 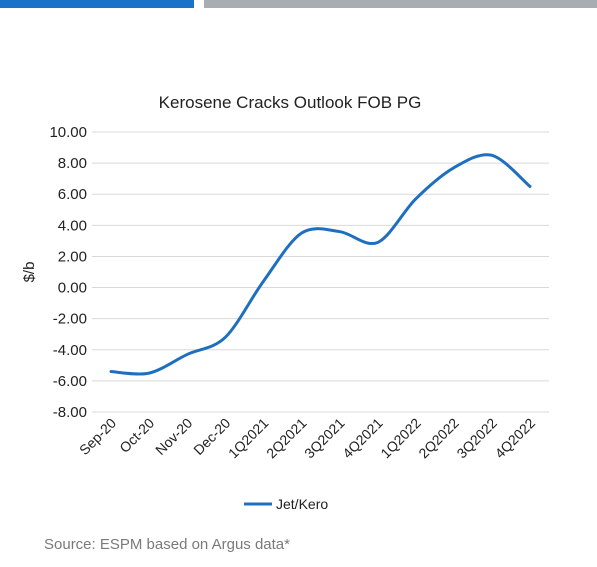 What do you see at coordinates (72, 225) in the screenshot?
I see `y-tick-label: 4.00` at bounding box center [72, 225].